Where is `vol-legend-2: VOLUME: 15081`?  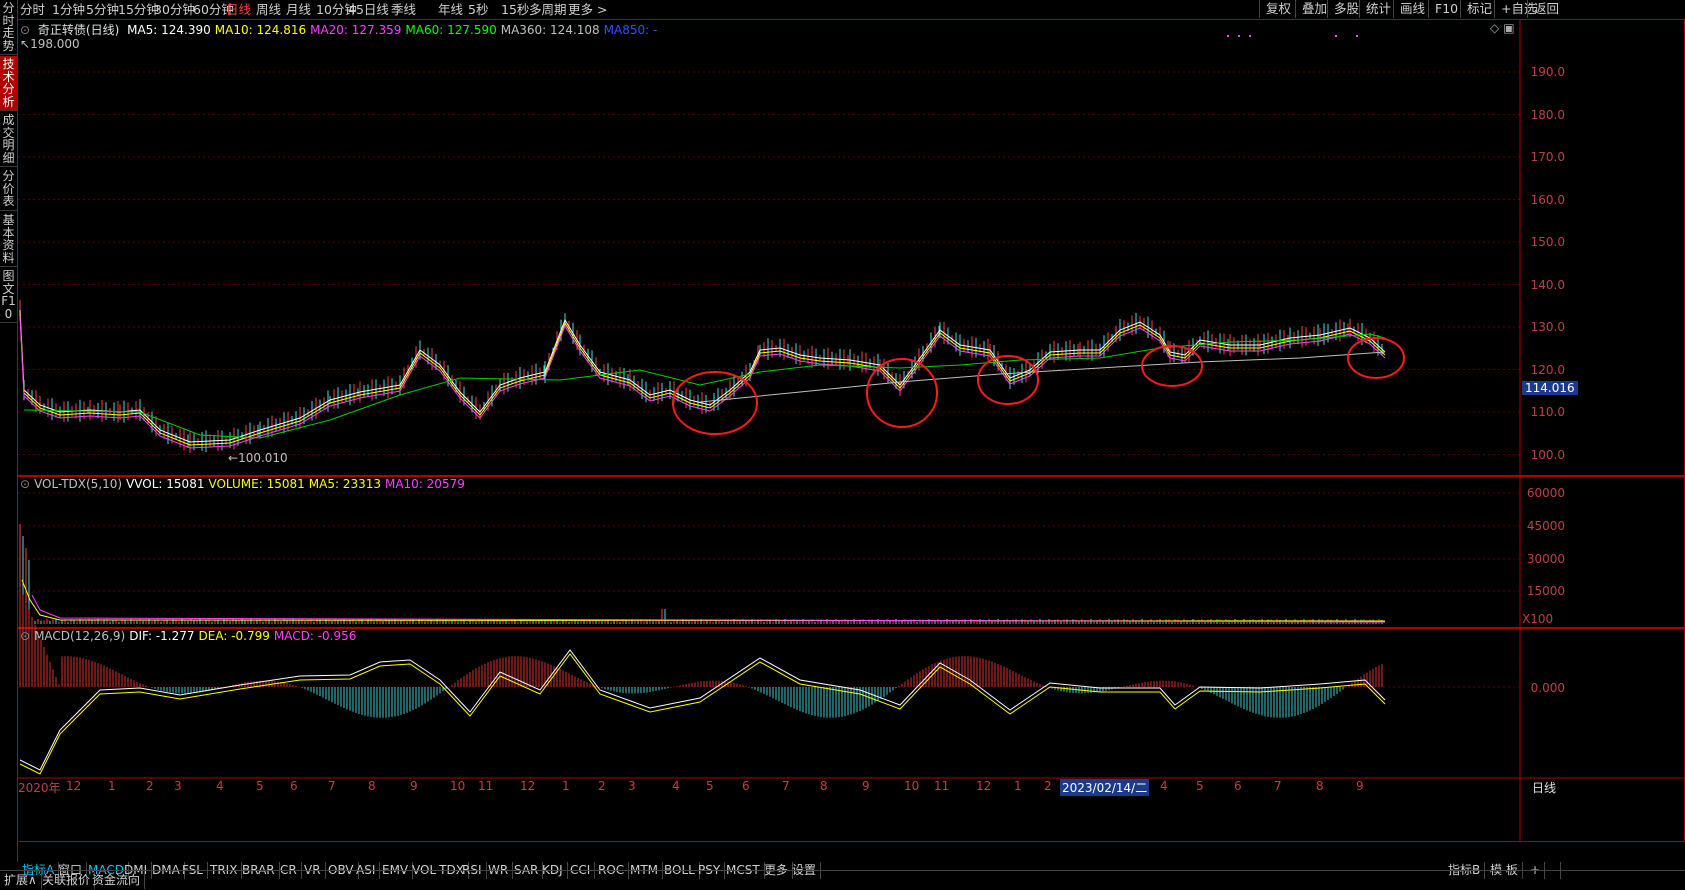
vol-legend-2: VOLUME: 15081 is located at coordinates (256, 484).